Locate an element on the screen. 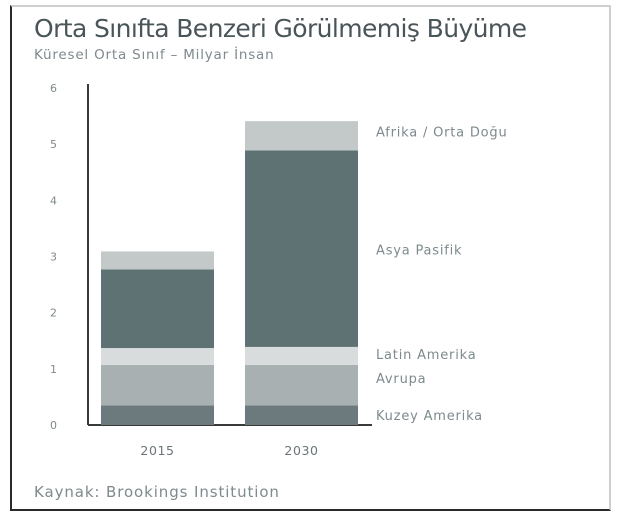 This screenshot has height=517, width=617. series-label: Kuzey Amerika is located at coordinates (429, 416).